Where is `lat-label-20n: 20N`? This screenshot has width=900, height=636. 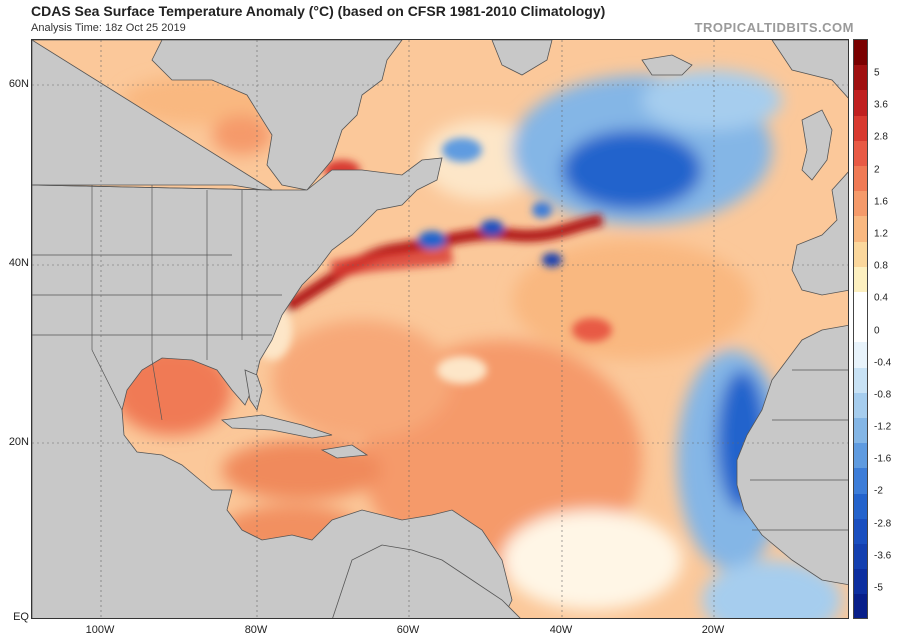
lat-label-20n: 20N is located at coordinates (18, 442).